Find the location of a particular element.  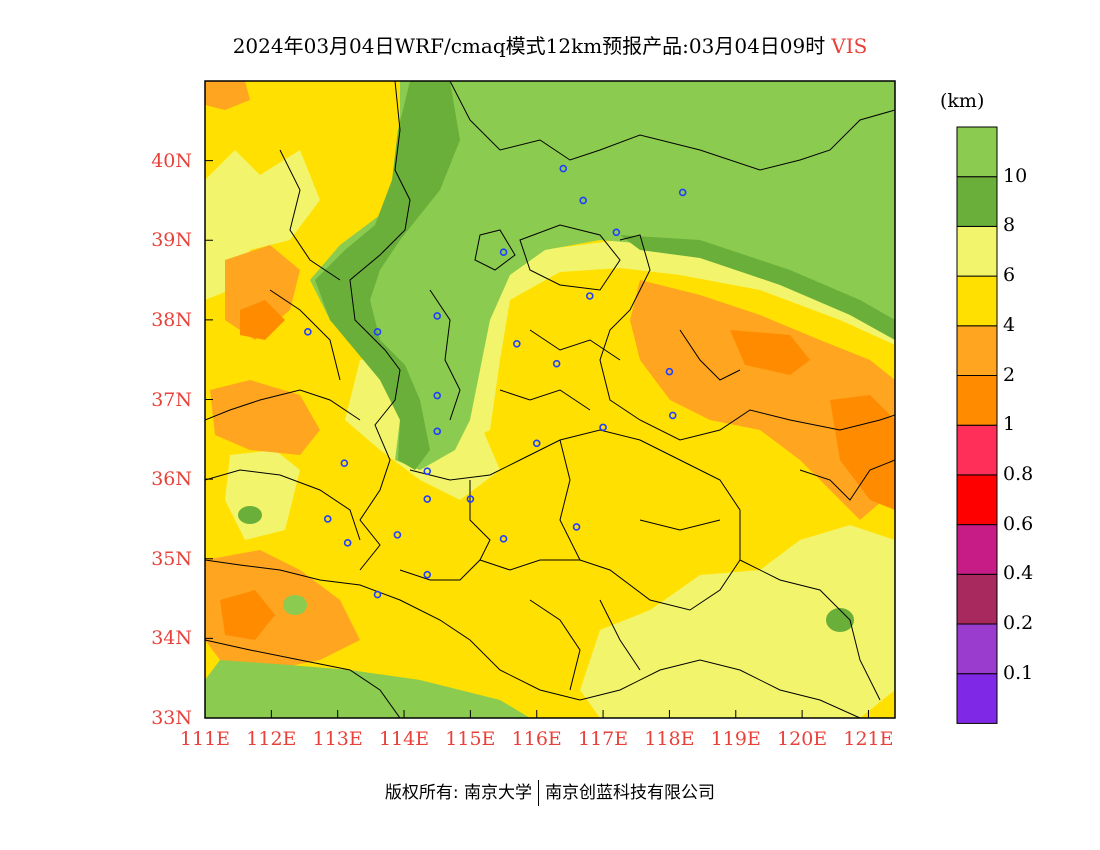

lat-tick-label: 34N is located at coordinates (171, 638).